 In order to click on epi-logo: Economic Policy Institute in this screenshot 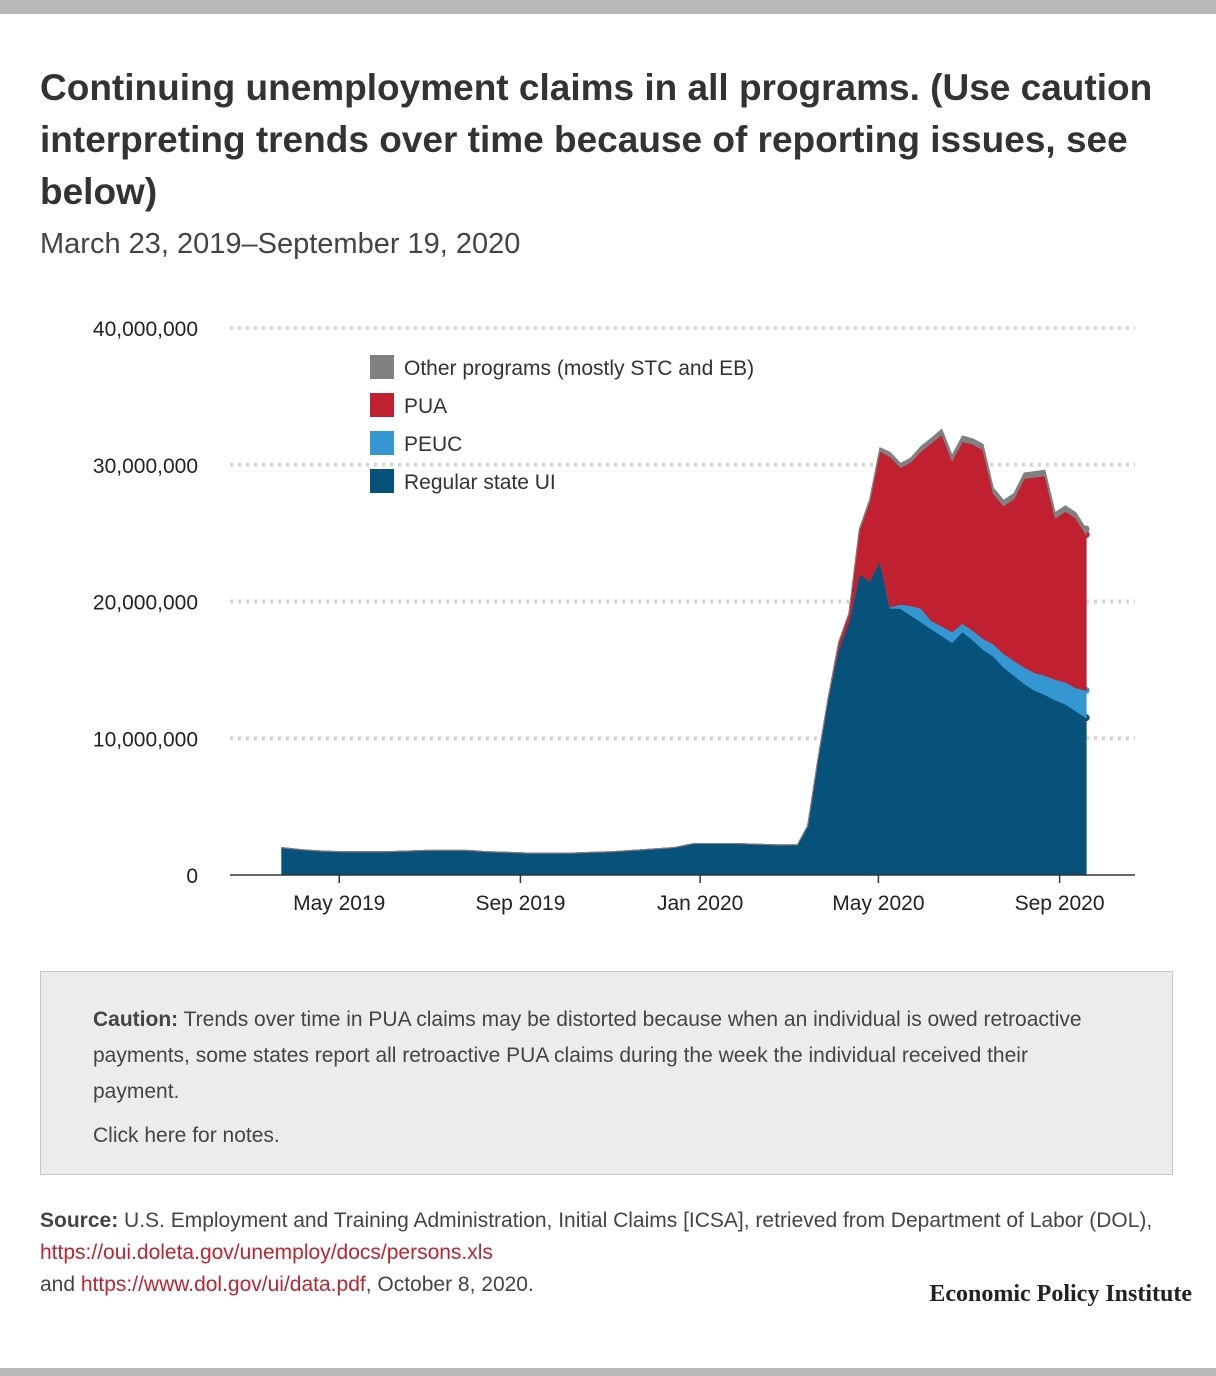, I will do `click(1060, 1294)`.